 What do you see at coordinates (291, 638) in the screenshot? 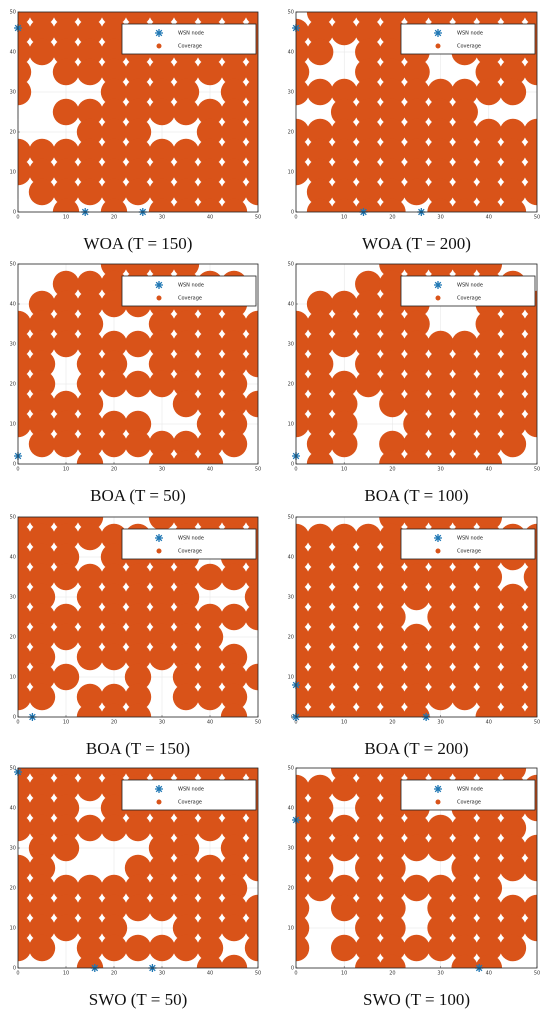
I see `y-tick-label: 20` at bounding box center [291, 638].